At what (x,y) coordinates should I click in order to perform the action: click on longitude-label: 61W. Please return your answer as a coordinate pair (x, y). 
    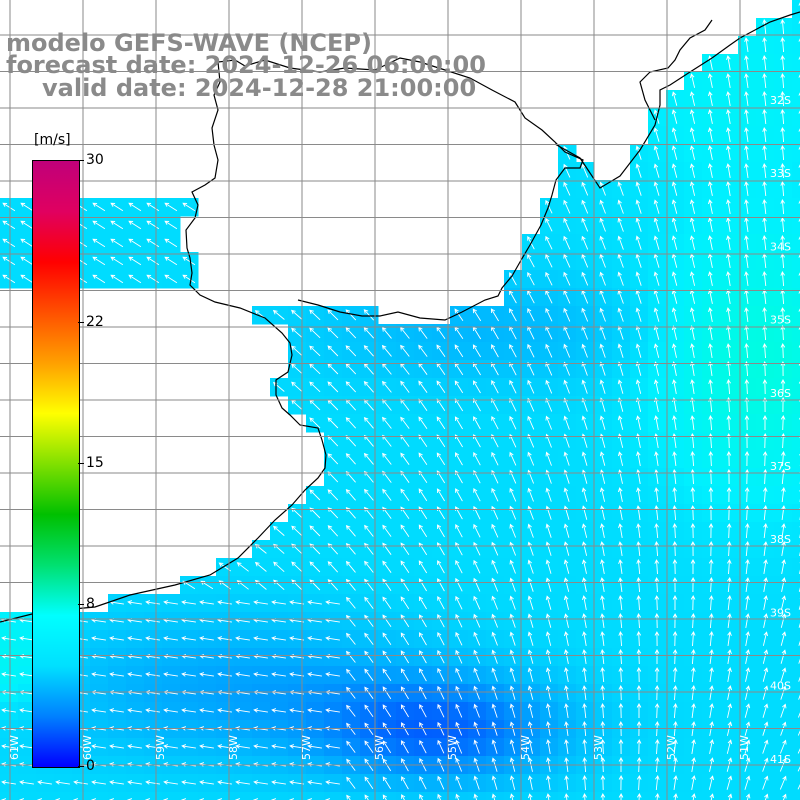
    Looking at the image, I should click on (14, 747).